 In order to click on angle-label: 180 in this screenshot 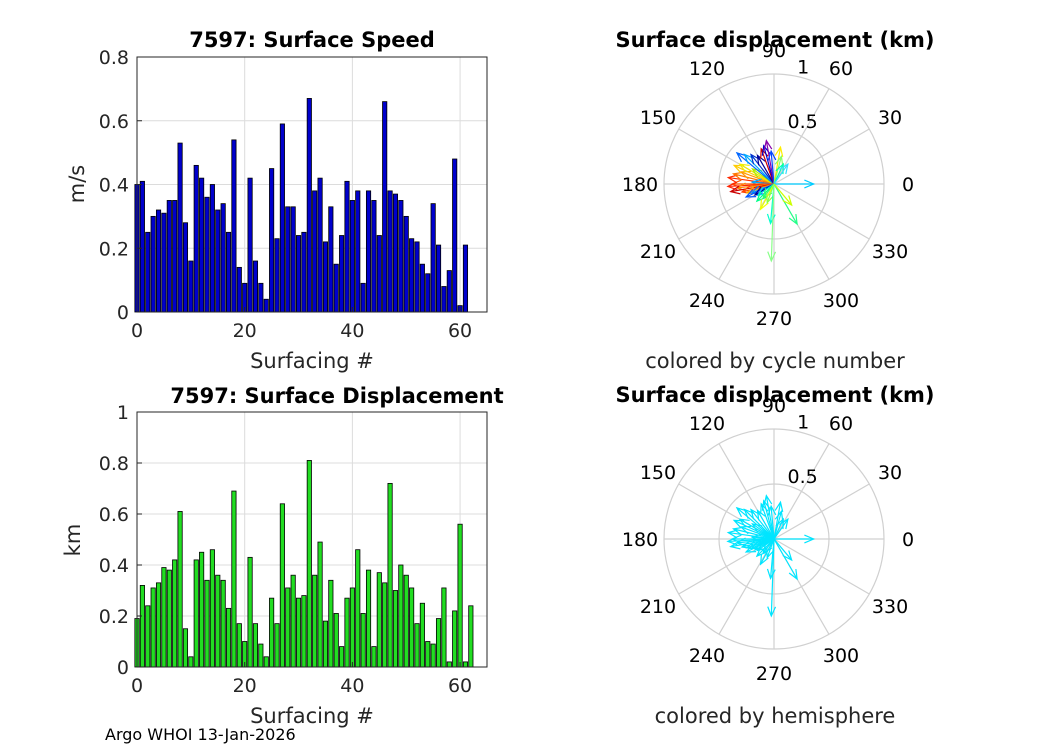, I will do `click(640, 185)`.